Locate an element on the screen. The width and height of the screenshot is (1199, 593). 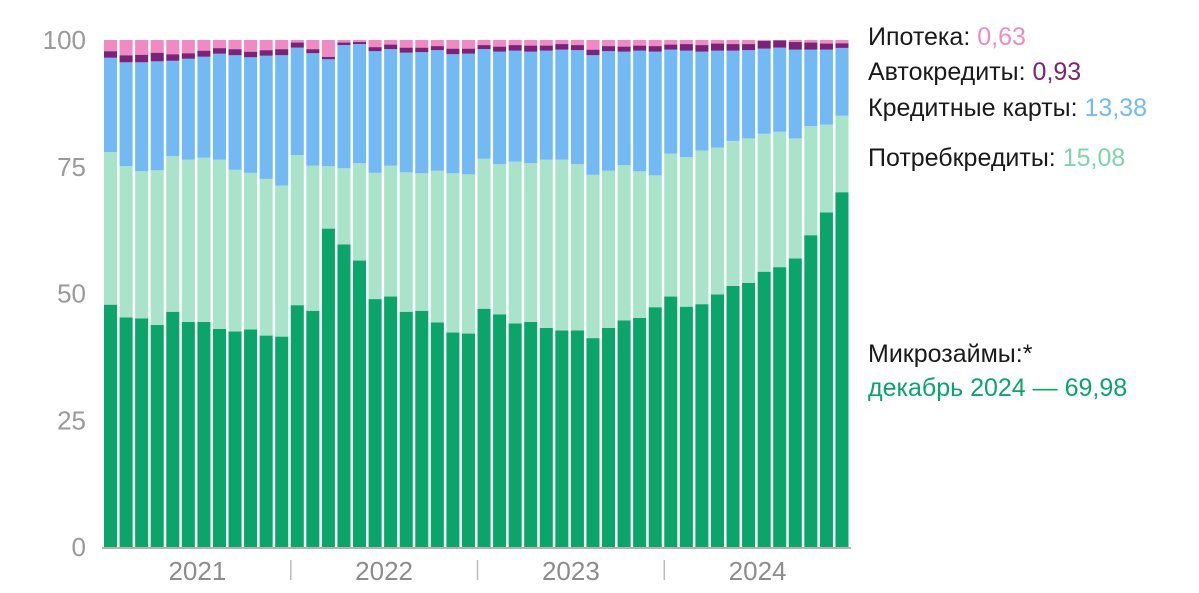
legend-consumer-label: Потребкредиты: is located at coordinates (965, 158).